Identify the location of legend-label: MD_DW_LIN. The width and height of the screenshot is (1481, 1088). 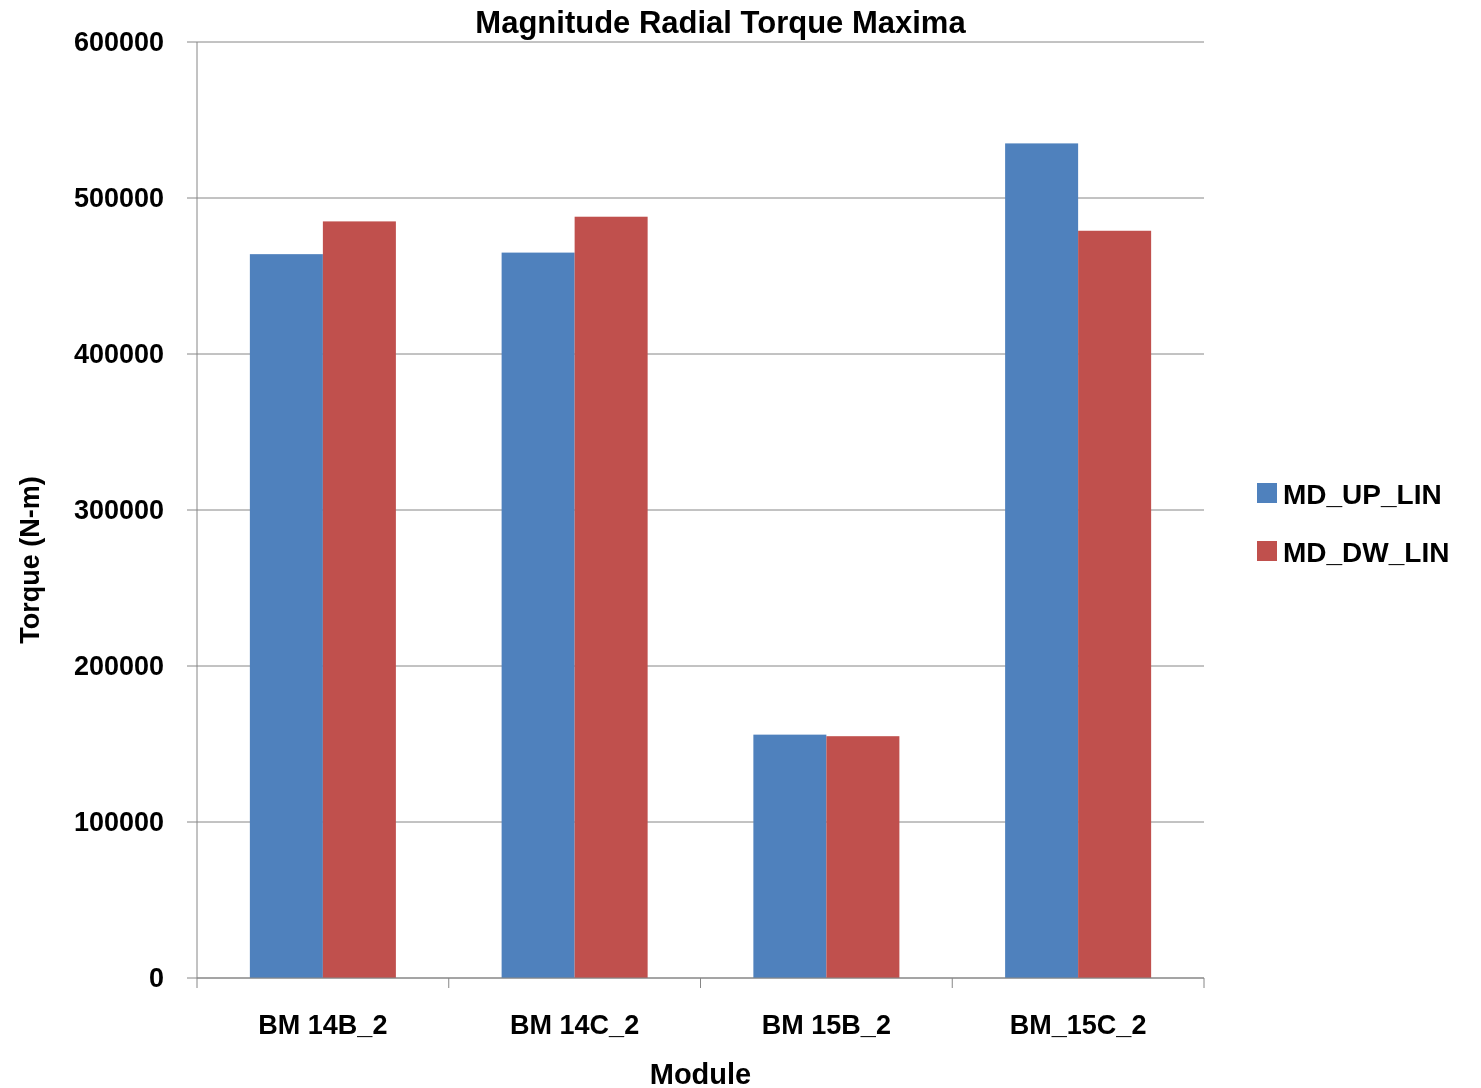
(1366, 552).